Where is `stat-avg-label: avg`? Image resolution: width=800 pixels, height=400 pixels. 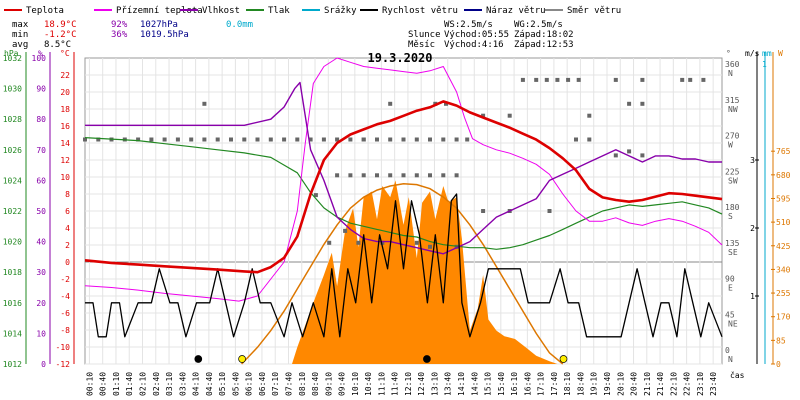 stat-avg-label: avg is located at coordinates (20, 45).